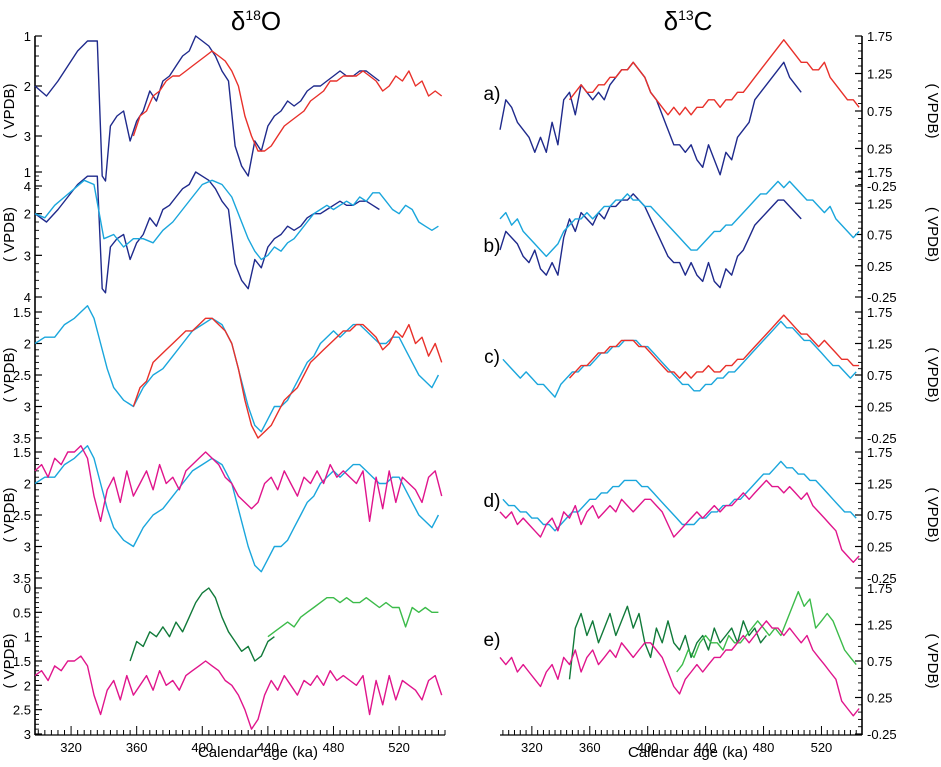 Image resolution: width=941 pixels, height=767 pixels. What do you see at coordinates (492, 357) in the screenshot?
I see `panel-label-c: c)` at bounding box center [492, 357].